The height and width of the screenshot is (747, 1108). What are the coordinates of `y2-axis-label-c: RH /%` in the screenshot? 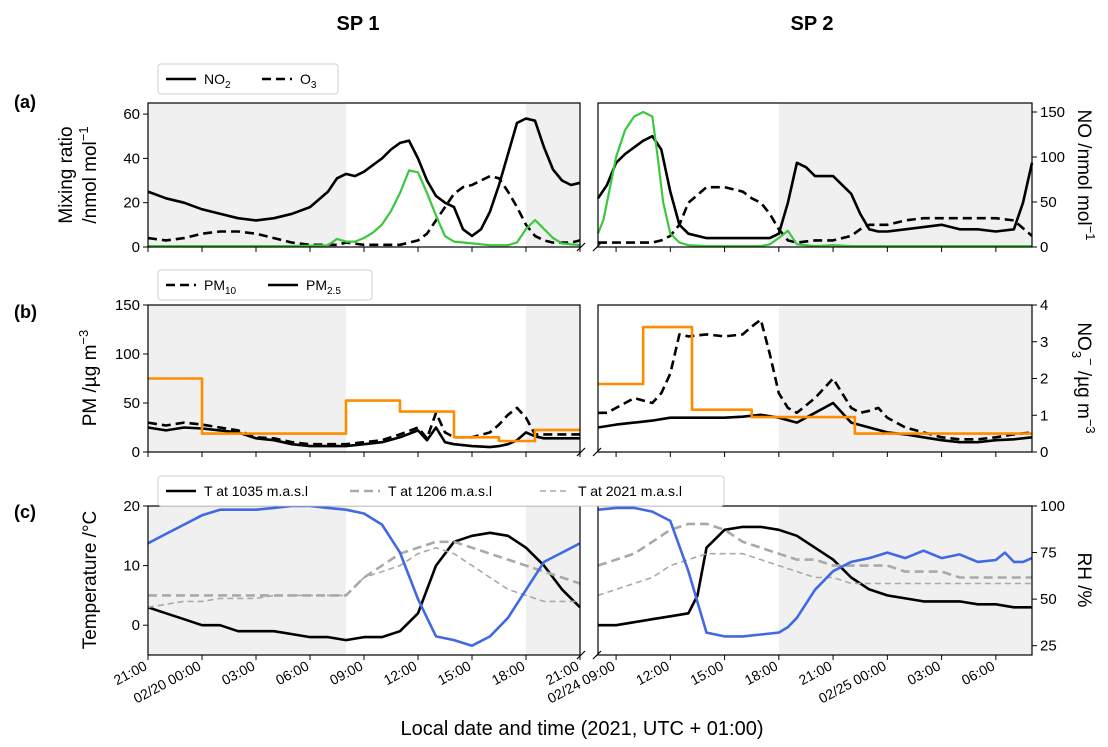 It's located at (1083, 580).